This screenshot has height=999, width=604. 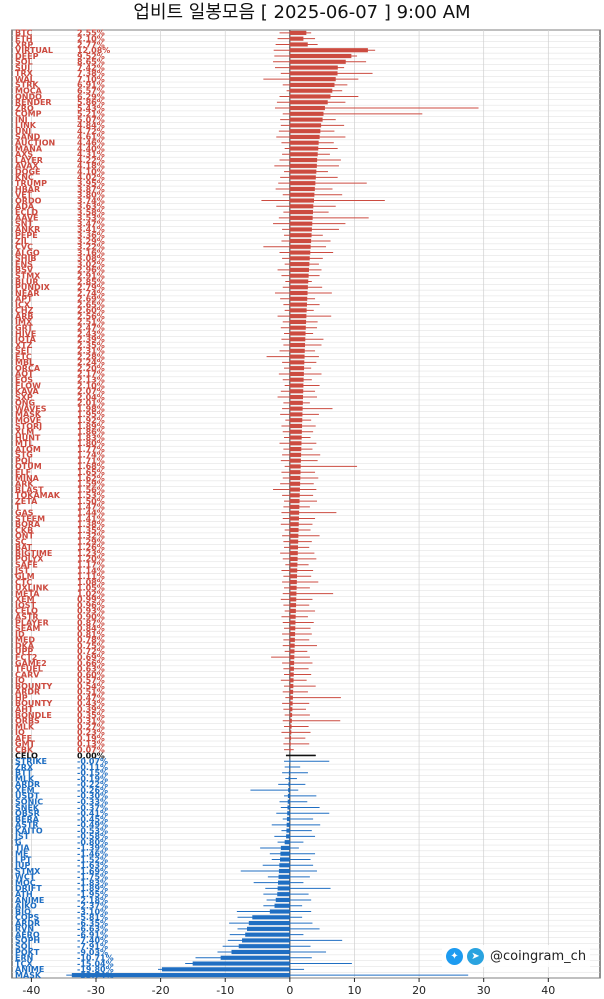 I want to click on value-label: 2.39%, so click(x=91, y=339).